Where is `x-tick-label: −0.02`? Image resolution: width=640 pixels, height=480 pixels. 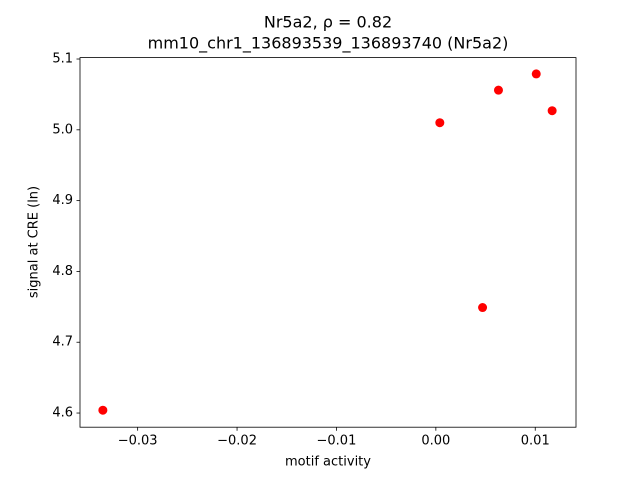 x-tick-label: −0.02 is located at coordinates (237, 441).